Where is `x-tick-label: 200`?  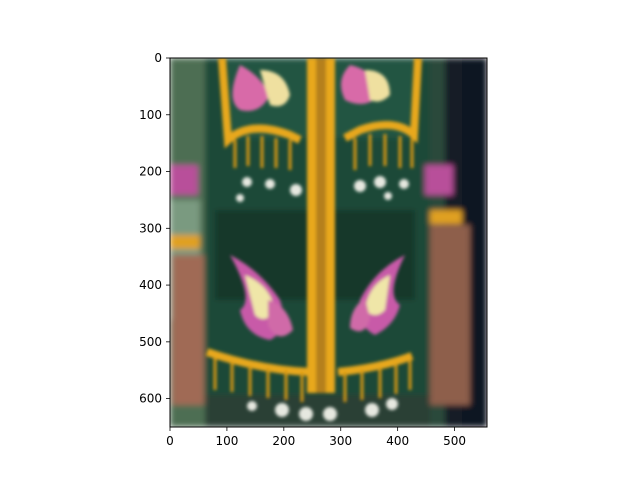
x-tick-label: 200 is located at coordinates (283, 441).